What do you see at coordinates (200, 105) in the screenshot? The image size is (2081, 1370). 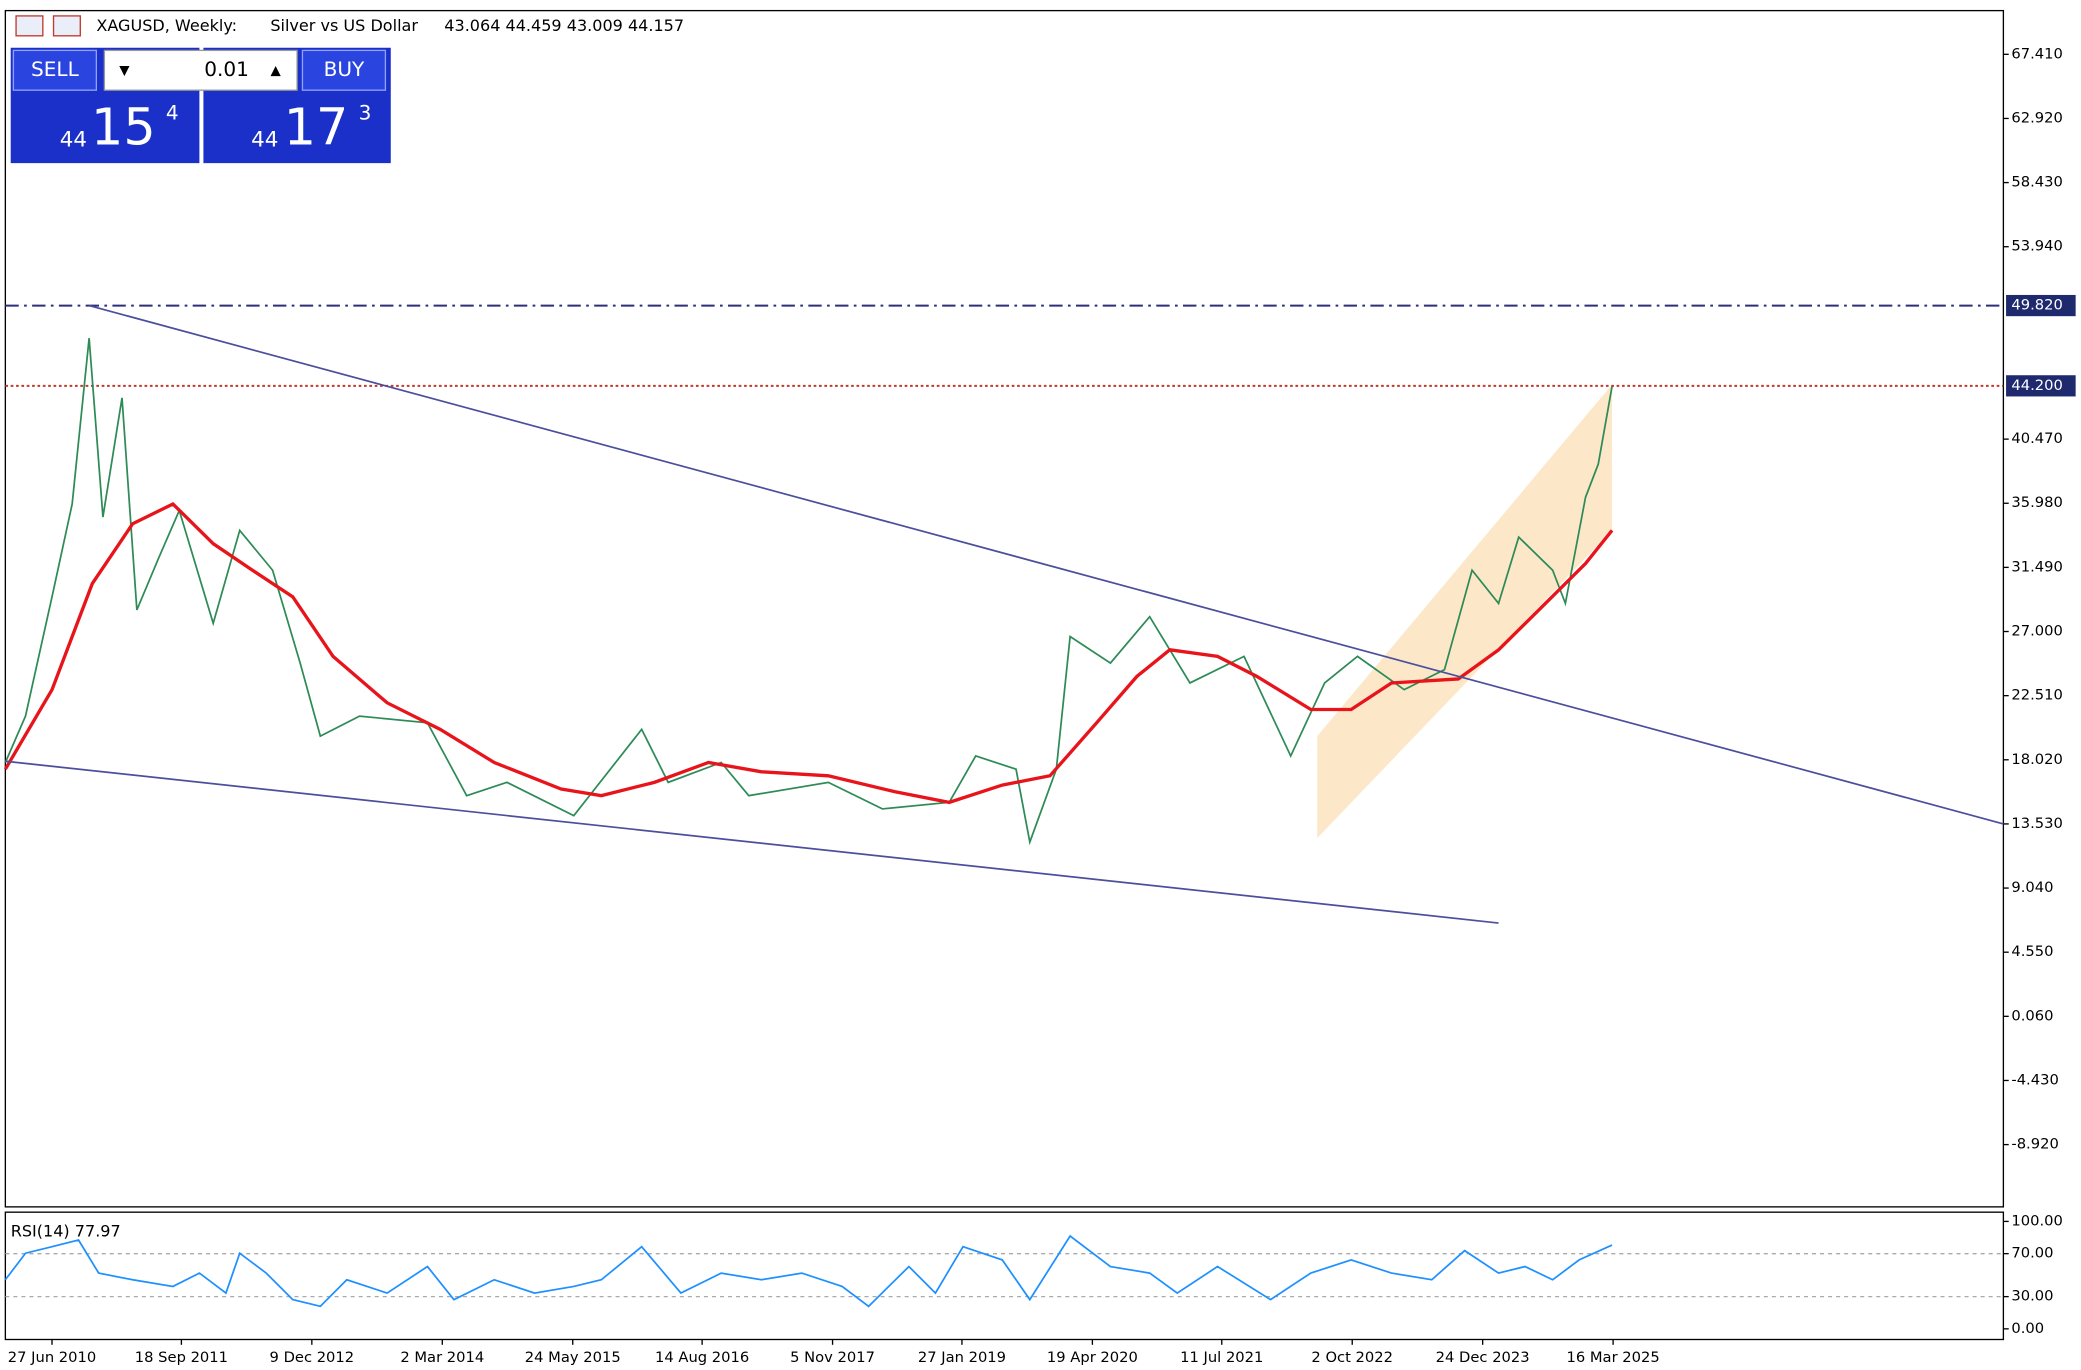 I see `trade-panel: SELL ▼ ▲ 0.01 BUY 44 15 4 44 17 3` at bounding box center [200, 105].